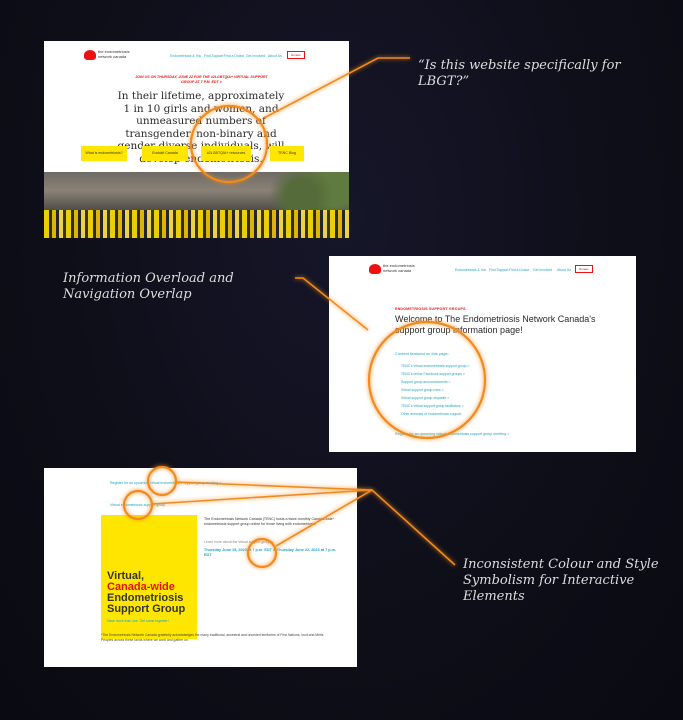 This screenshot has height=720, width=683. Describe the element at coordinates (196, 205) in the screenshot. I see `crowd-photo` at that location.